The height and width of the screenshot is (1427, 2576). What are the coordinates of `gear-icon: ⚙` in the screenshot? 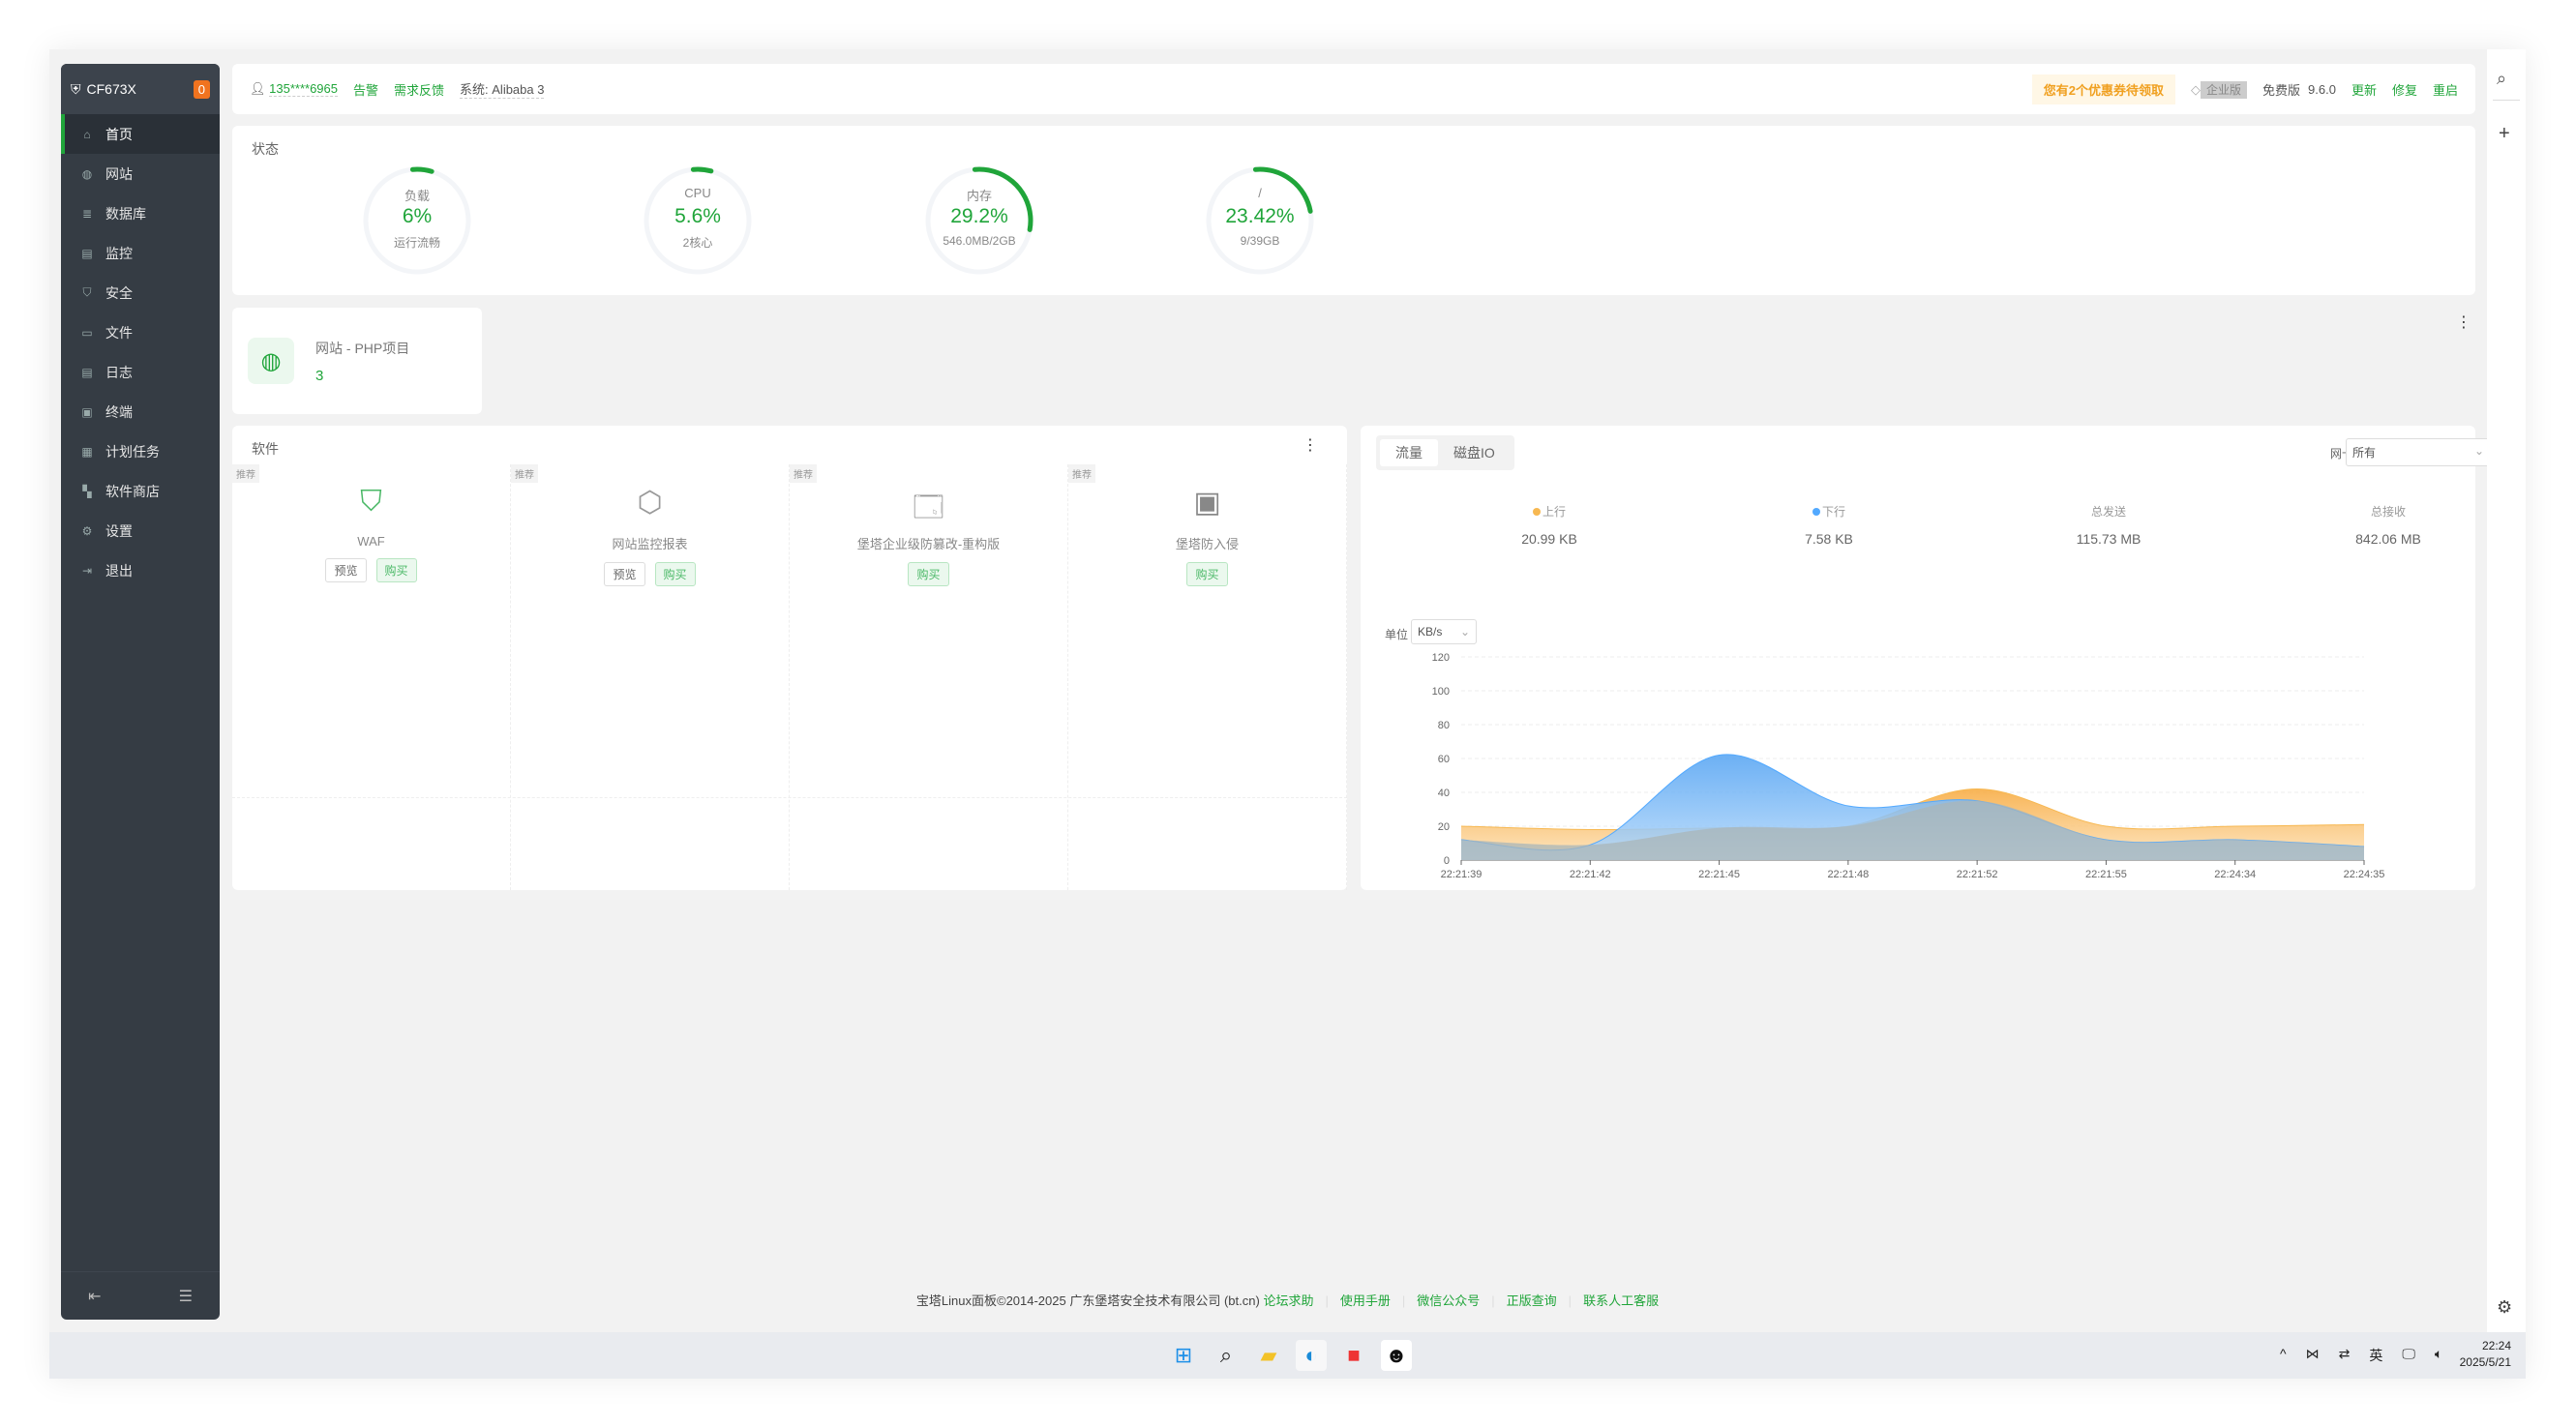 It's located at (2505, 1307).